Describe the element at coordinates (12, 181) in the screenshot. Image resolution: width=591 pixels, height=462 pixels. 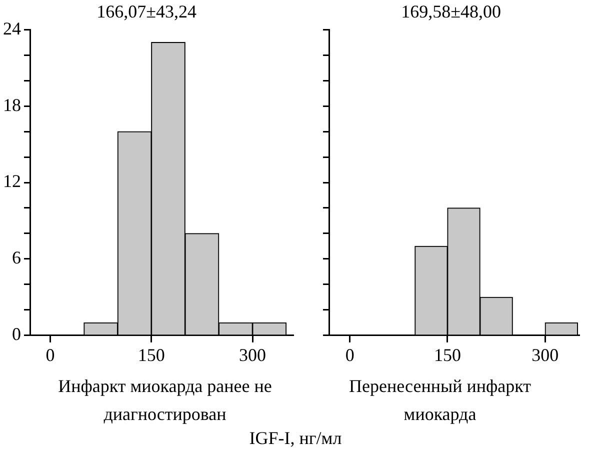
I see `y-tick-label: 12` at that location.